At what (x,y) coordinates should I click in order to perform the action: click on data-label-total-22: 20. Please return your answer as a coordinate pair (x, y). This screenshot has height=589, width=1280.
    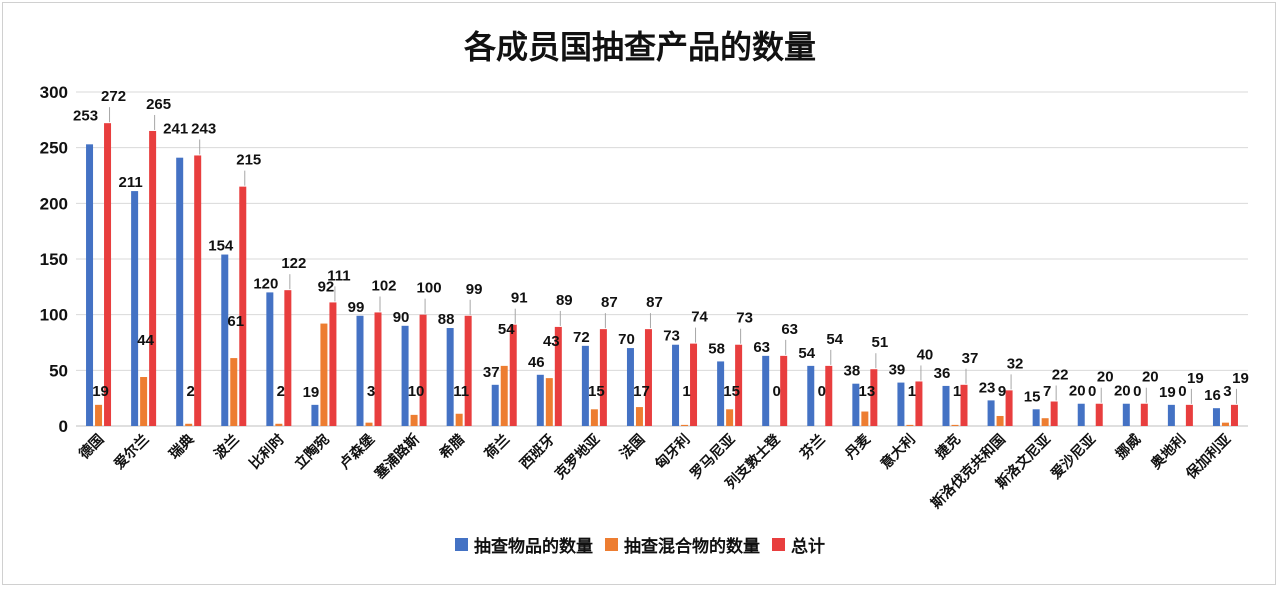
    Looking at the image, I should click on (1105, 377).